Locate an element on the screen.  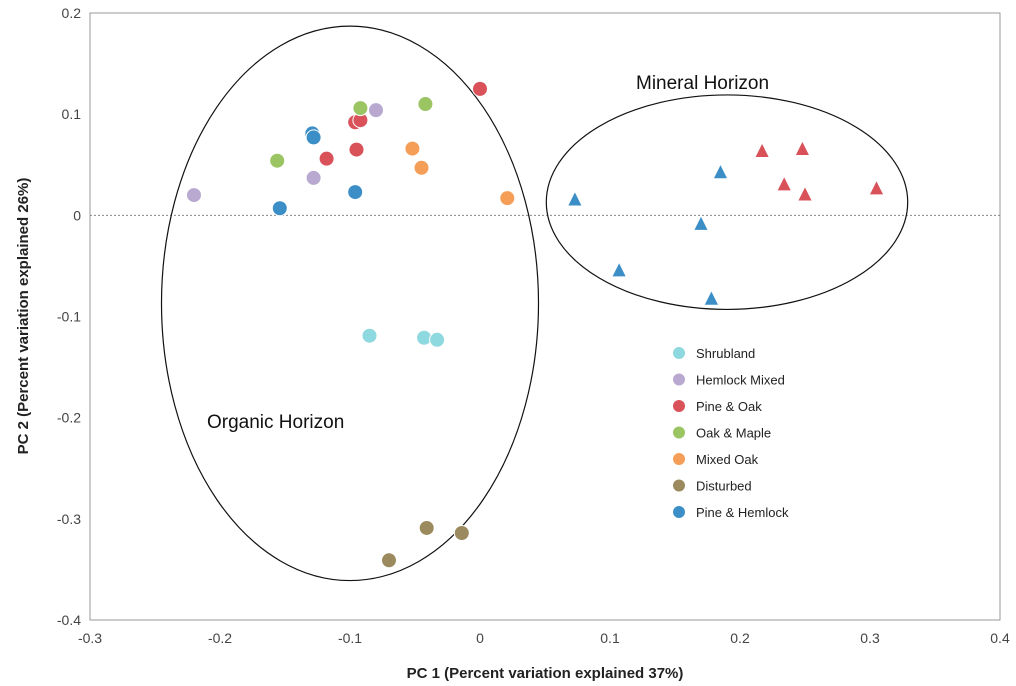
legend-marker-mixed-oak is located at coordinates (679, 459).